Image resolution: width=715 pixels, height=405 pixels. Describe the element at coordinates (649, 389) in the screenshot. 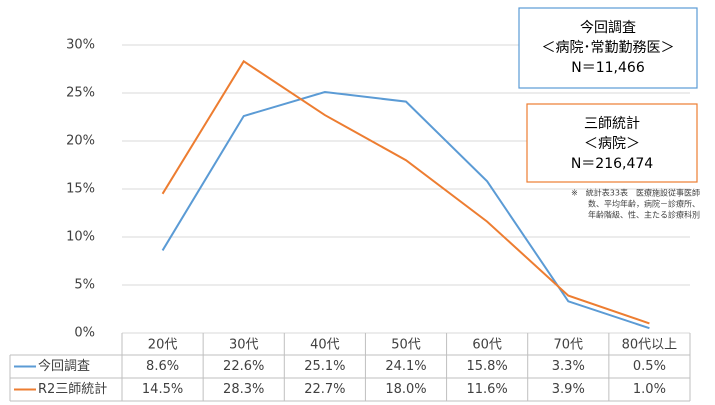

I see `table-value: 1.0%` at that location.